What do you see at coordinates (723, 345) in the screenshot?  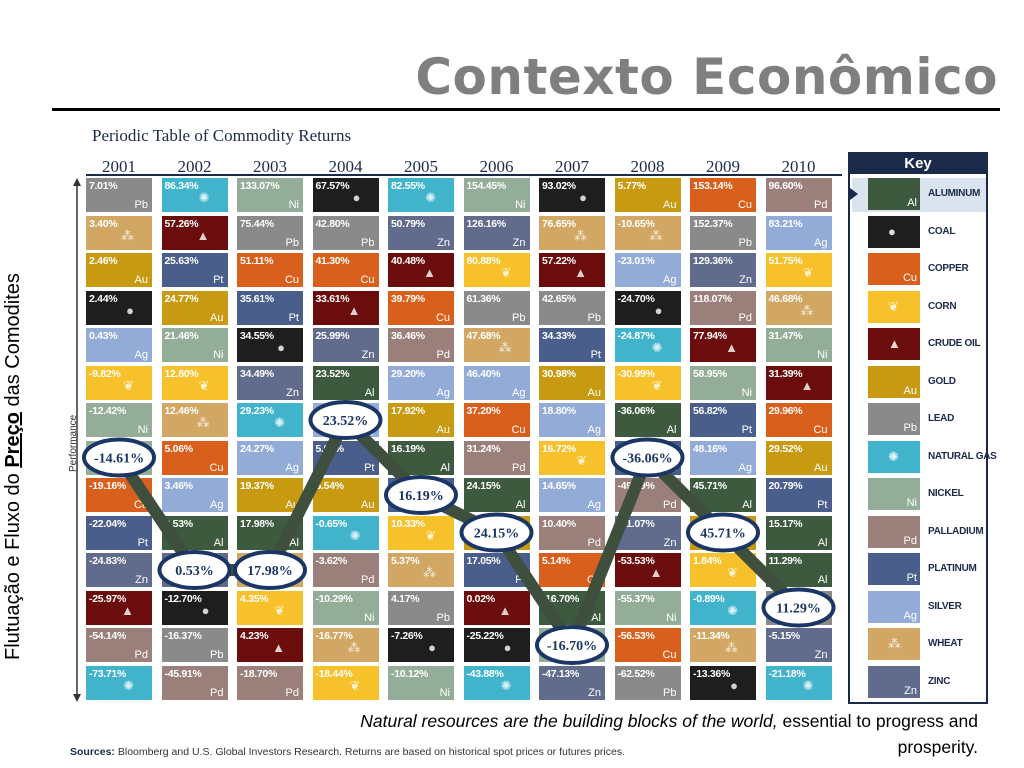 I see `commodity-cell: 77.94% ▲` at bounding box center [723, 345].